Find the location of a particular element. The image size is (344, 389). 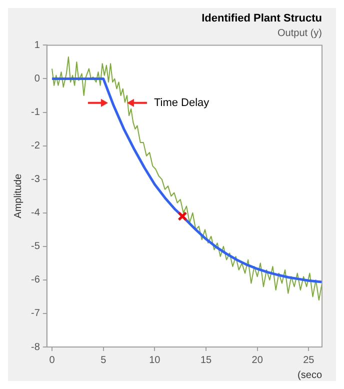

y-tick-label: -3 is located at coordinates (35, 180).